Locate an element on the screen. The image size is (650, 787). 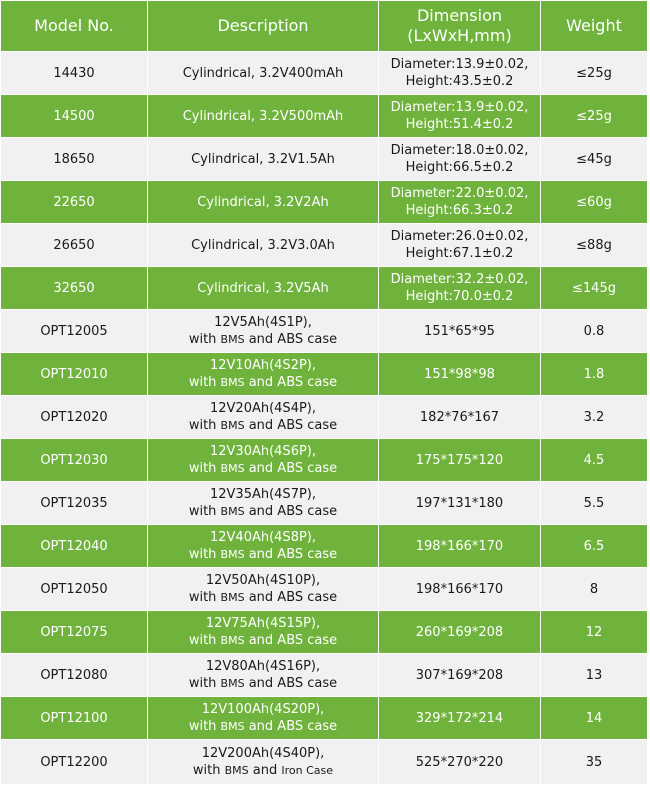
description-line-1: Cylindrical, 3.2V500mAh is located at coordinates (263, 116).